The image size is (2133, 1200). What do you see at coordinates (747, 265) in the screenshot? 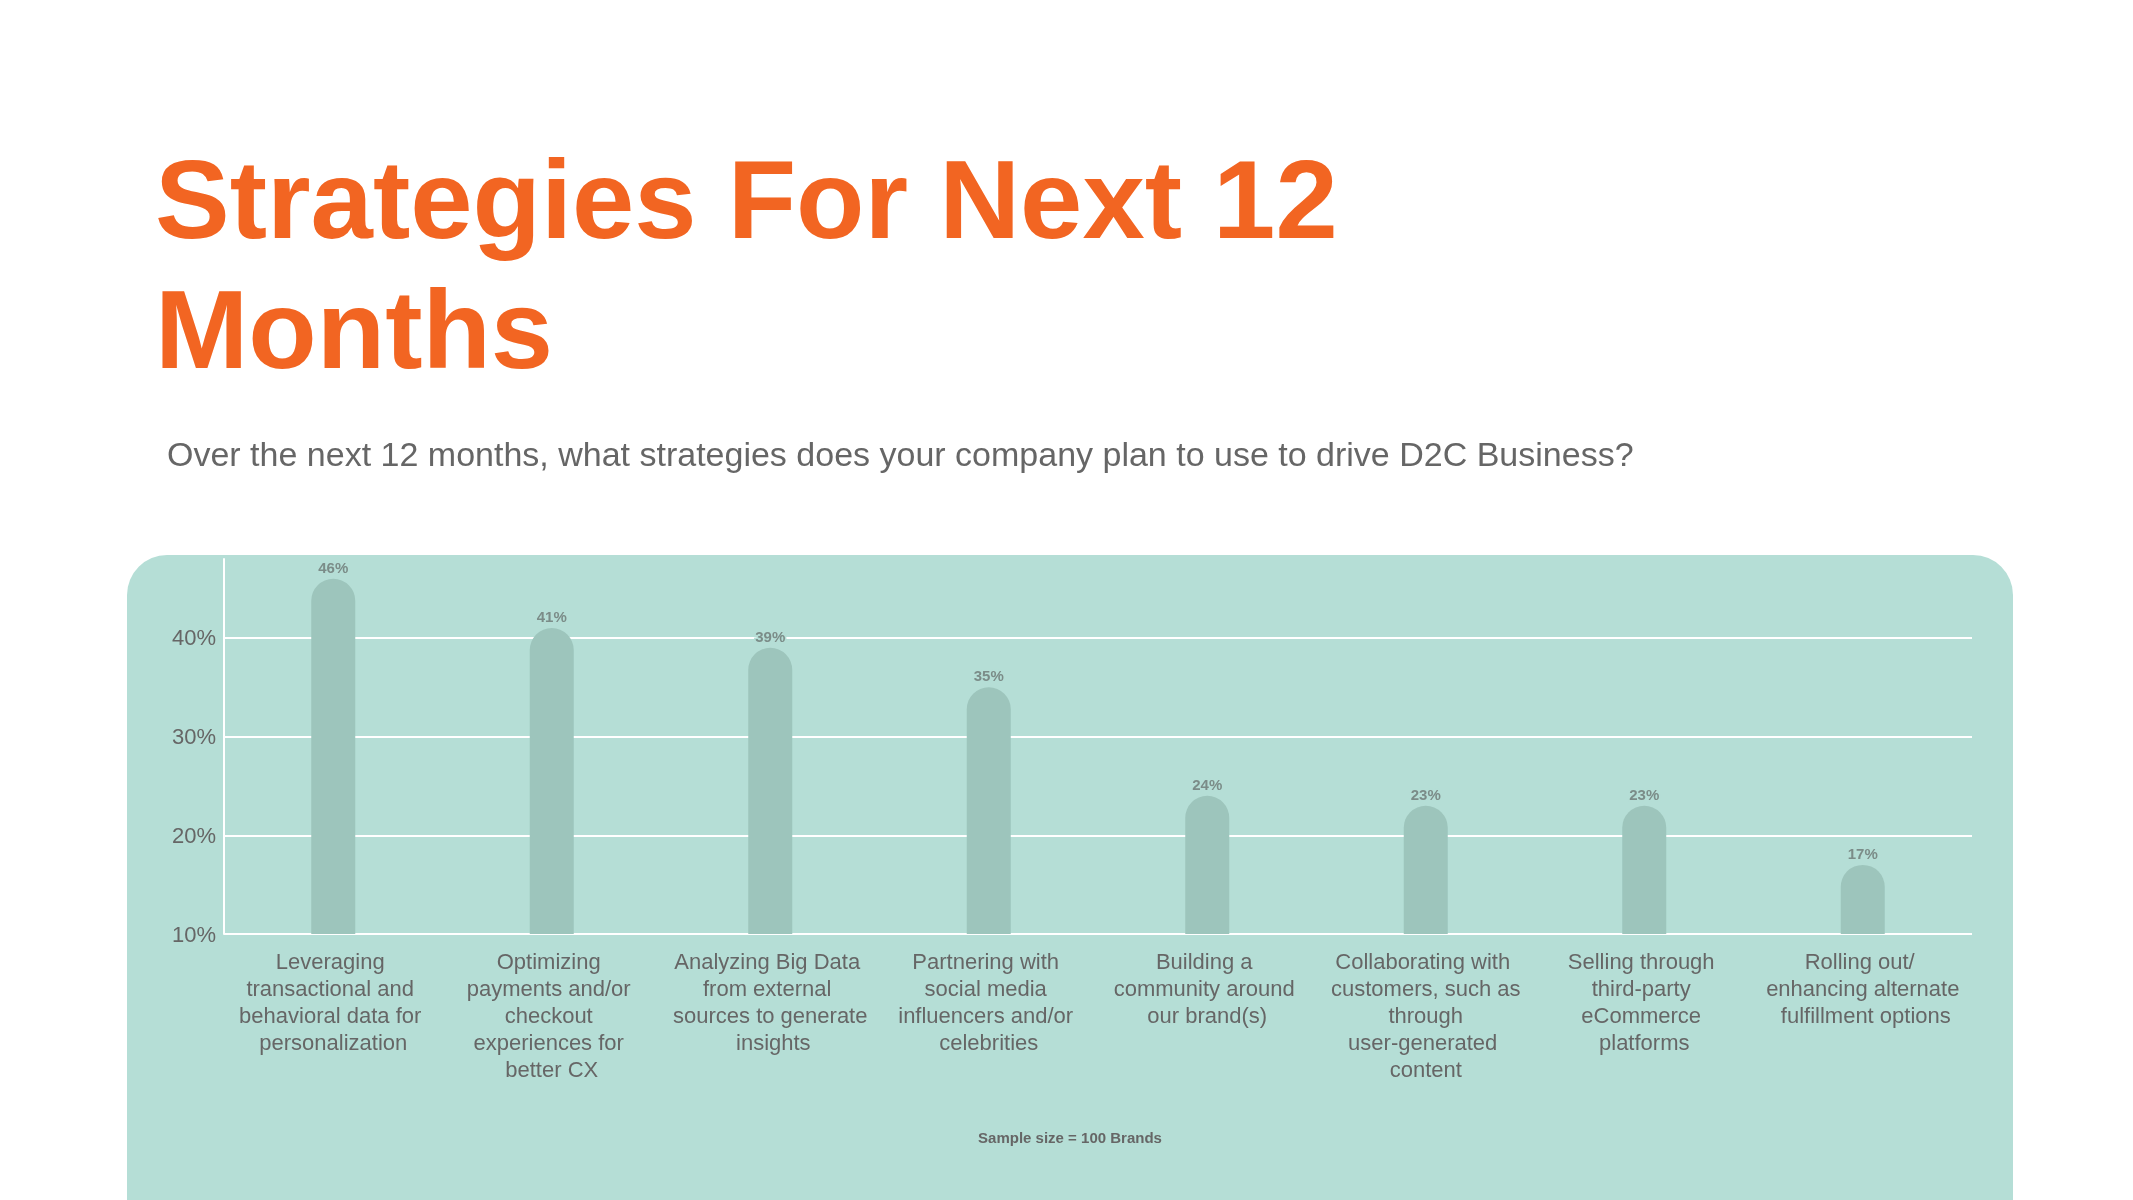
I see `chart-title: Strategies For Next 12 Months` at bounding box center [747, 265].